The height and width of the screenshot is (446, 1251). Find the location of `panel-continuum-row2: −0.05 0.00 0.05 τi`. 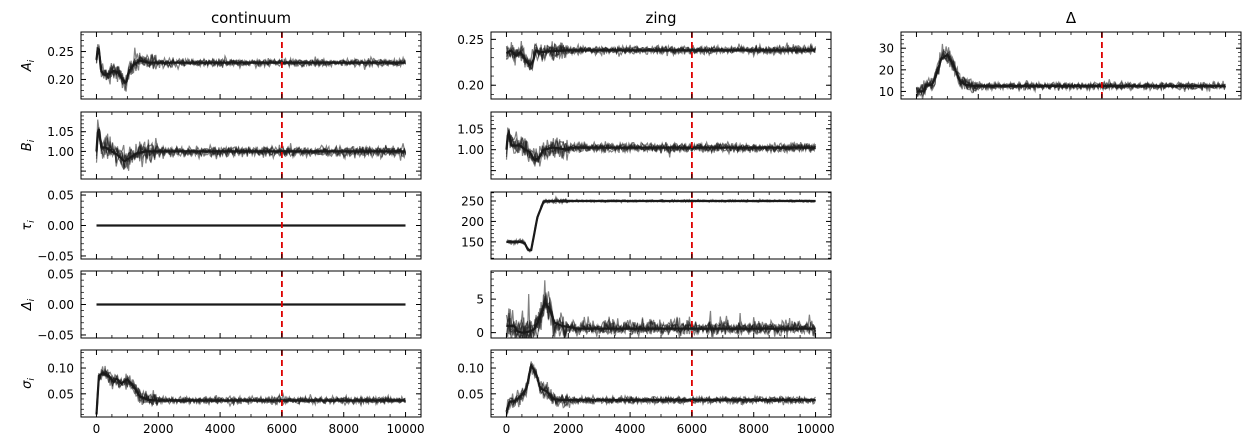

panel-continuum-row2: −0.05 0.00 0.05 τi is located at coordinates (221, 226).